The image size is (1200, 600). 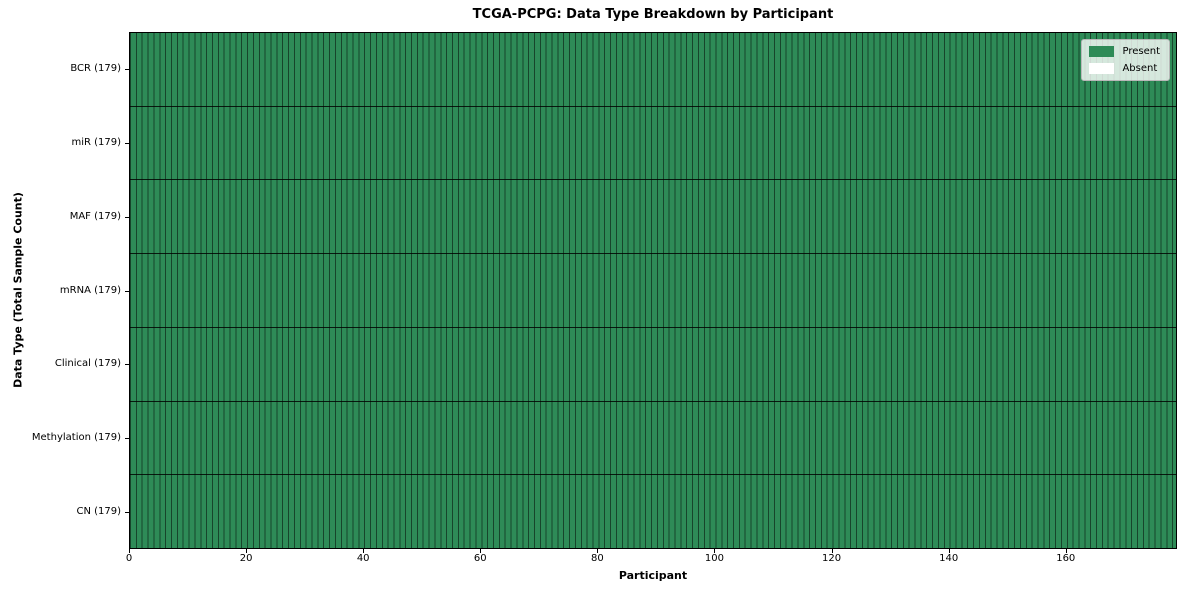 What do you see at coordinates (1125, 60) in the screenshot?
I see `legend: Present Absent` at bounding box center [1125, 60].